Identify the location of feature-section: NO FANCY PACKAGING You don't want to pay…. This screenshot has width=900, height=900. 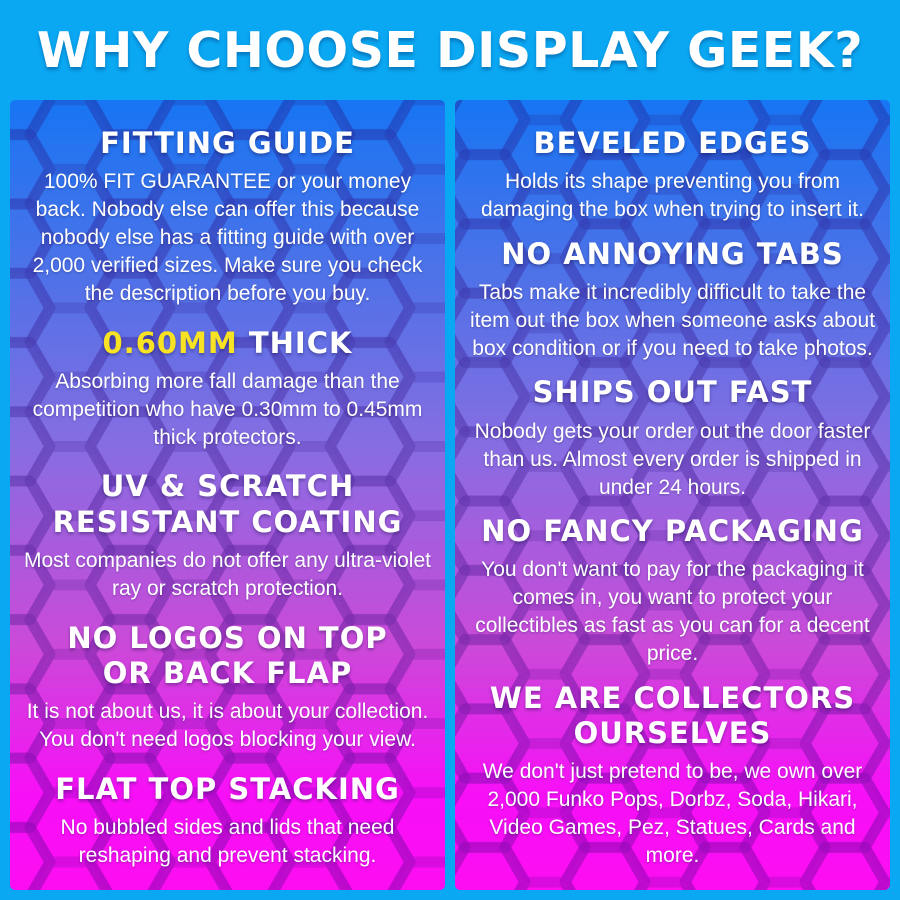
(672, 591).